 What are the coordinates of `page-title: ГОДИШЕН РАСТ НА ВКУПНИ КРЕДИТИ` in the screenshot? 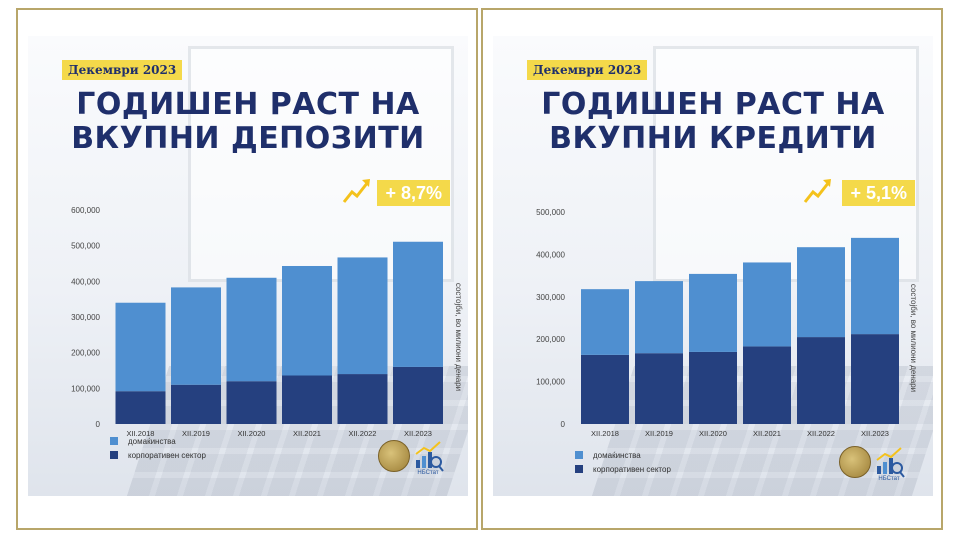 It's located at (713, 122).